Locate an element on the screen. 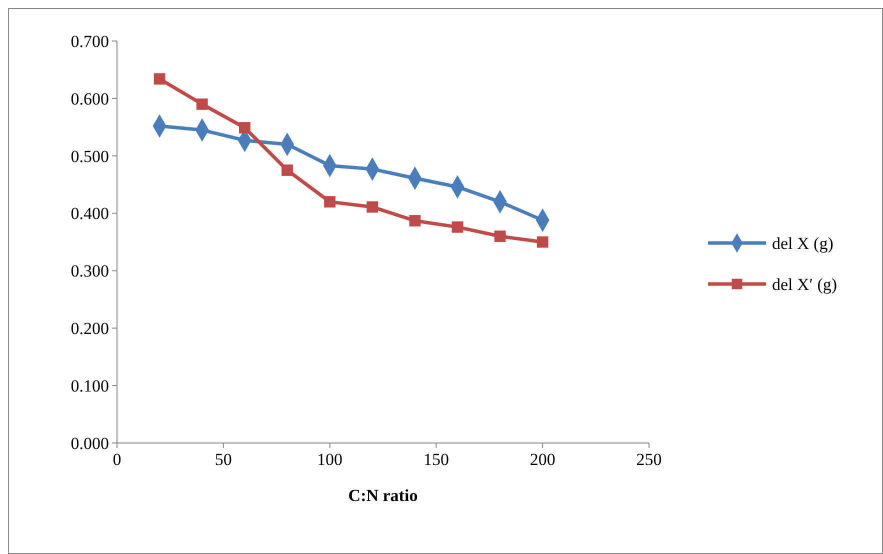  x-tick-label: 0 is located at coordinates (117, 459).